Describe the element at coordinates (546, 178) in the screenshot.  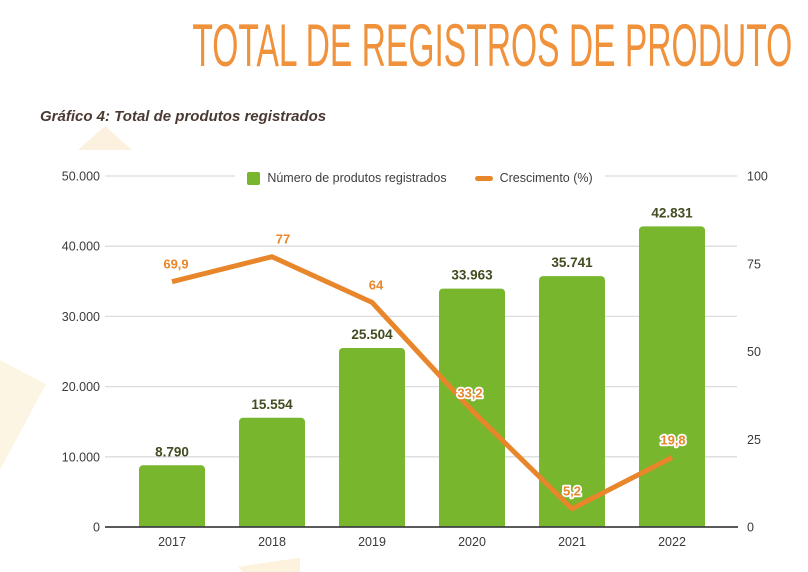
I see `legend-label-line: Crescimento (%)` at that location.